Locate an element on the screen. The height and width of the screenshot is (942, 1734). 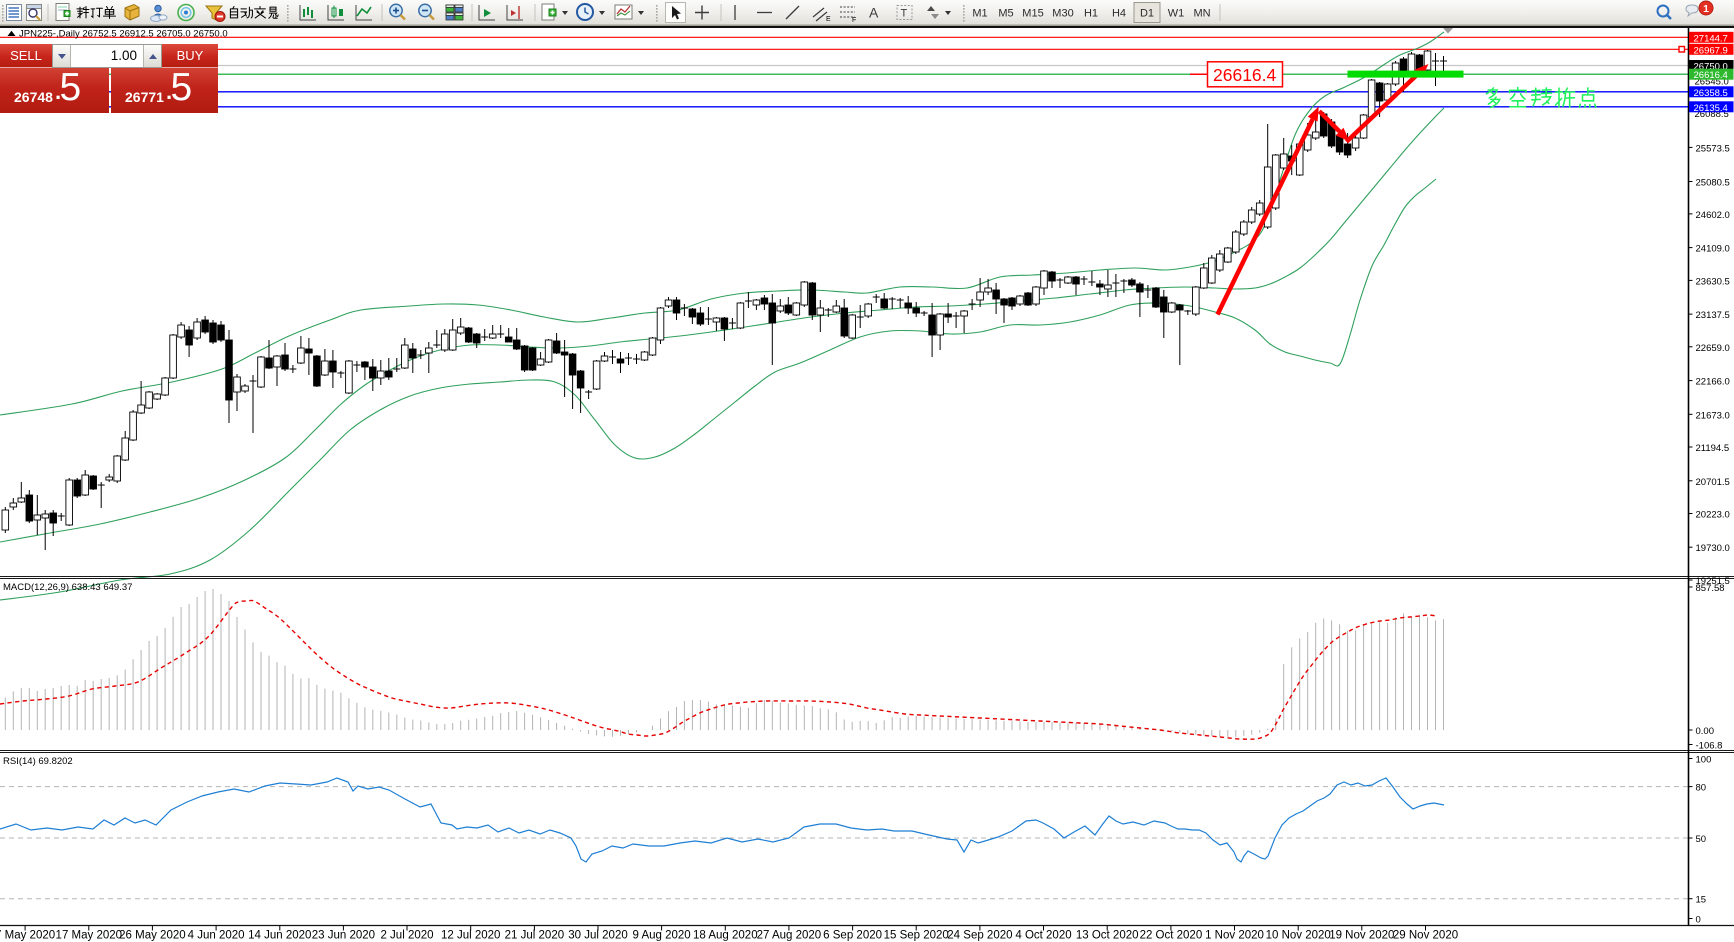
svg-text: 21194.5 is located at coordinates (1713, 448).